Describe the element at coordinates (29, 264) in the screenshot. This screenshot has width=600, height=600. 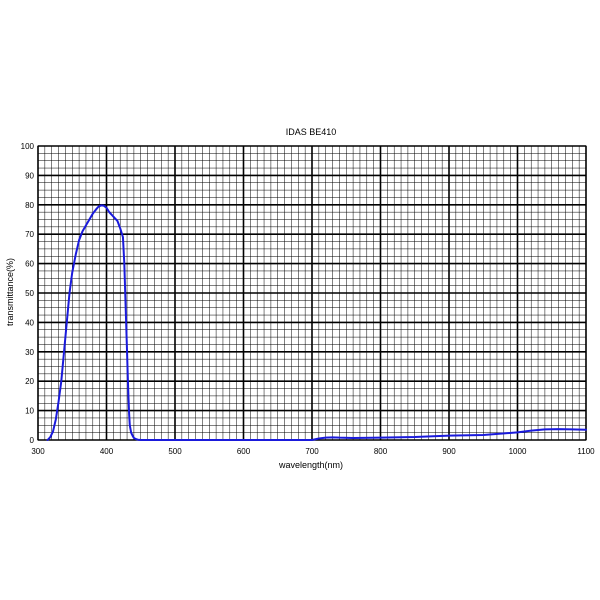
I see `y-tick-label: 60` at that location.